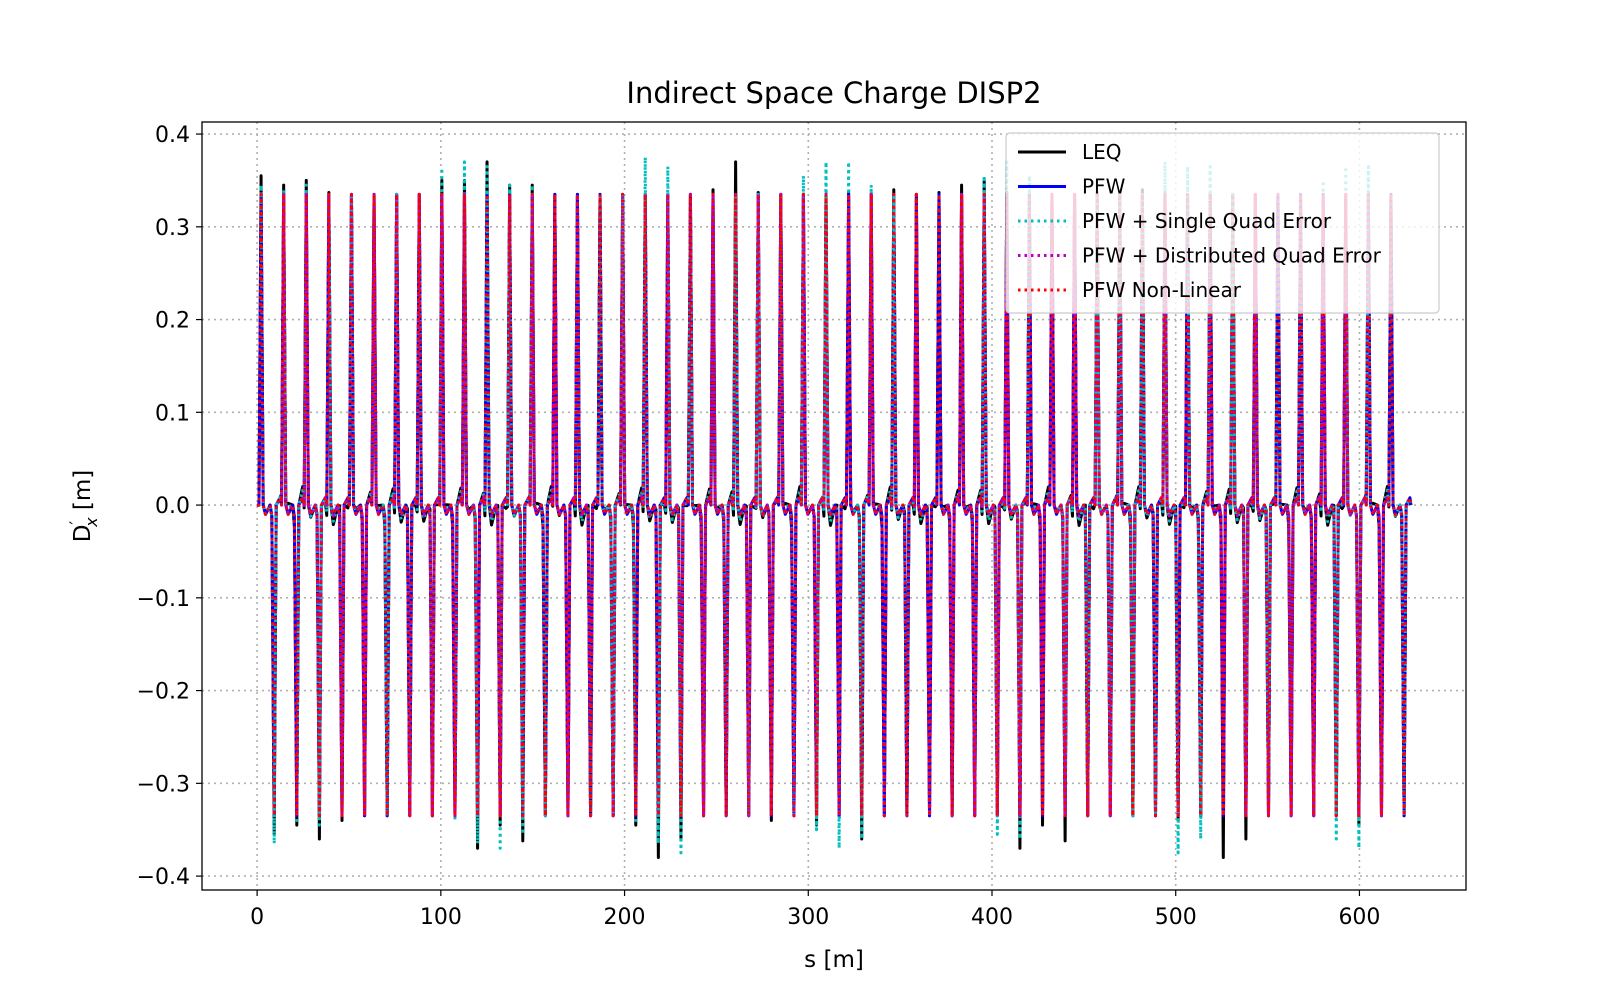 The width and height of the screenshot is (1600, 1000). Describe the element at coordinates (833, 93) in the screenshot. I see `chart-title: Indirect Space Charge DISP2` at that location.